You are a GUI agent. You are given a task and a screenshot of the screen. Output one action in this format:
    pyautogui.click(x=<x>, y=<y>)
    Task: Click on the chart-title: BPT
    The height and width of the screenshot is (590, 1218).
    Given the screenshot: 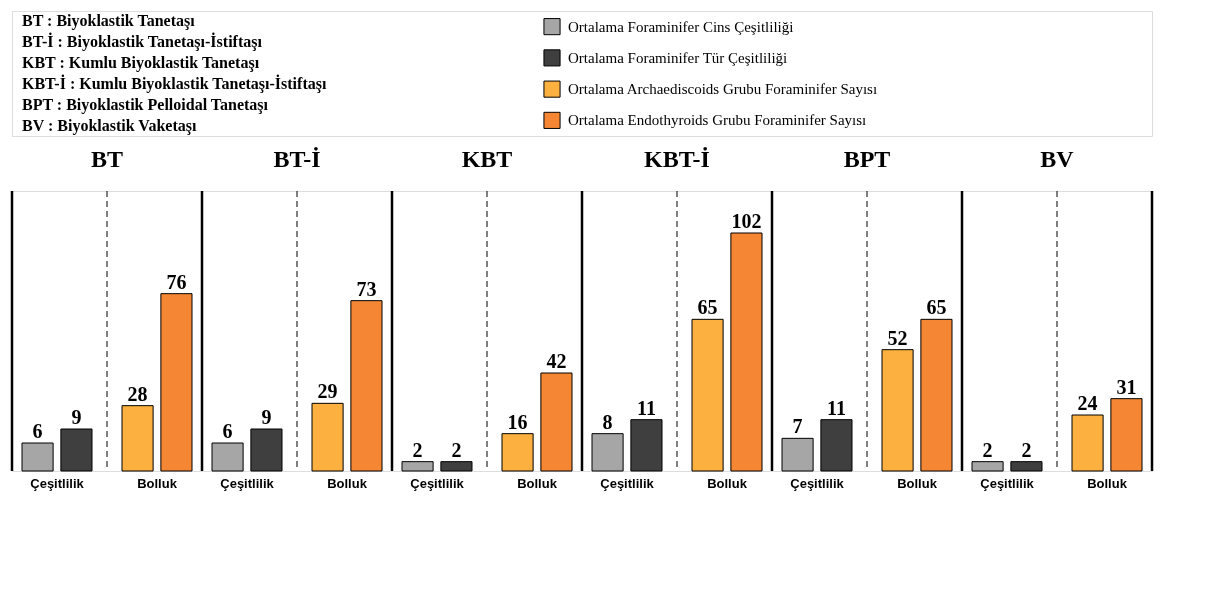 What is the action you would take?
    pyautogui.click(x=867, y=158)
    